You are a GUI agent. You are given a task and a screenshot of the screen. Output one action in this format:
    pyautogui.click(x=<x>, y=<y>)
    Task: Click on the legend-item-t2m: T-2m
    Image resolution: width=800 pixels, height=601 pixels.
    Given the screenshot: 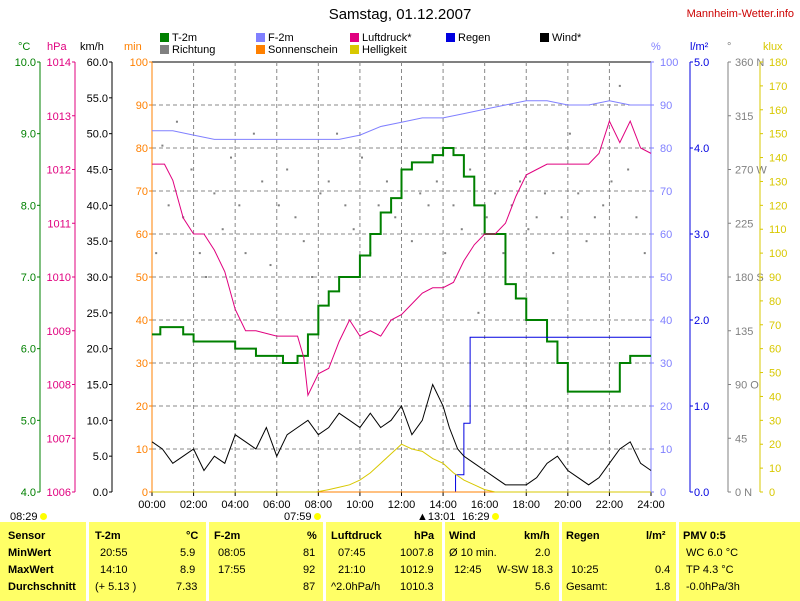 What is the action you would take?
    pyautogui.click(x=178, y=38)
    